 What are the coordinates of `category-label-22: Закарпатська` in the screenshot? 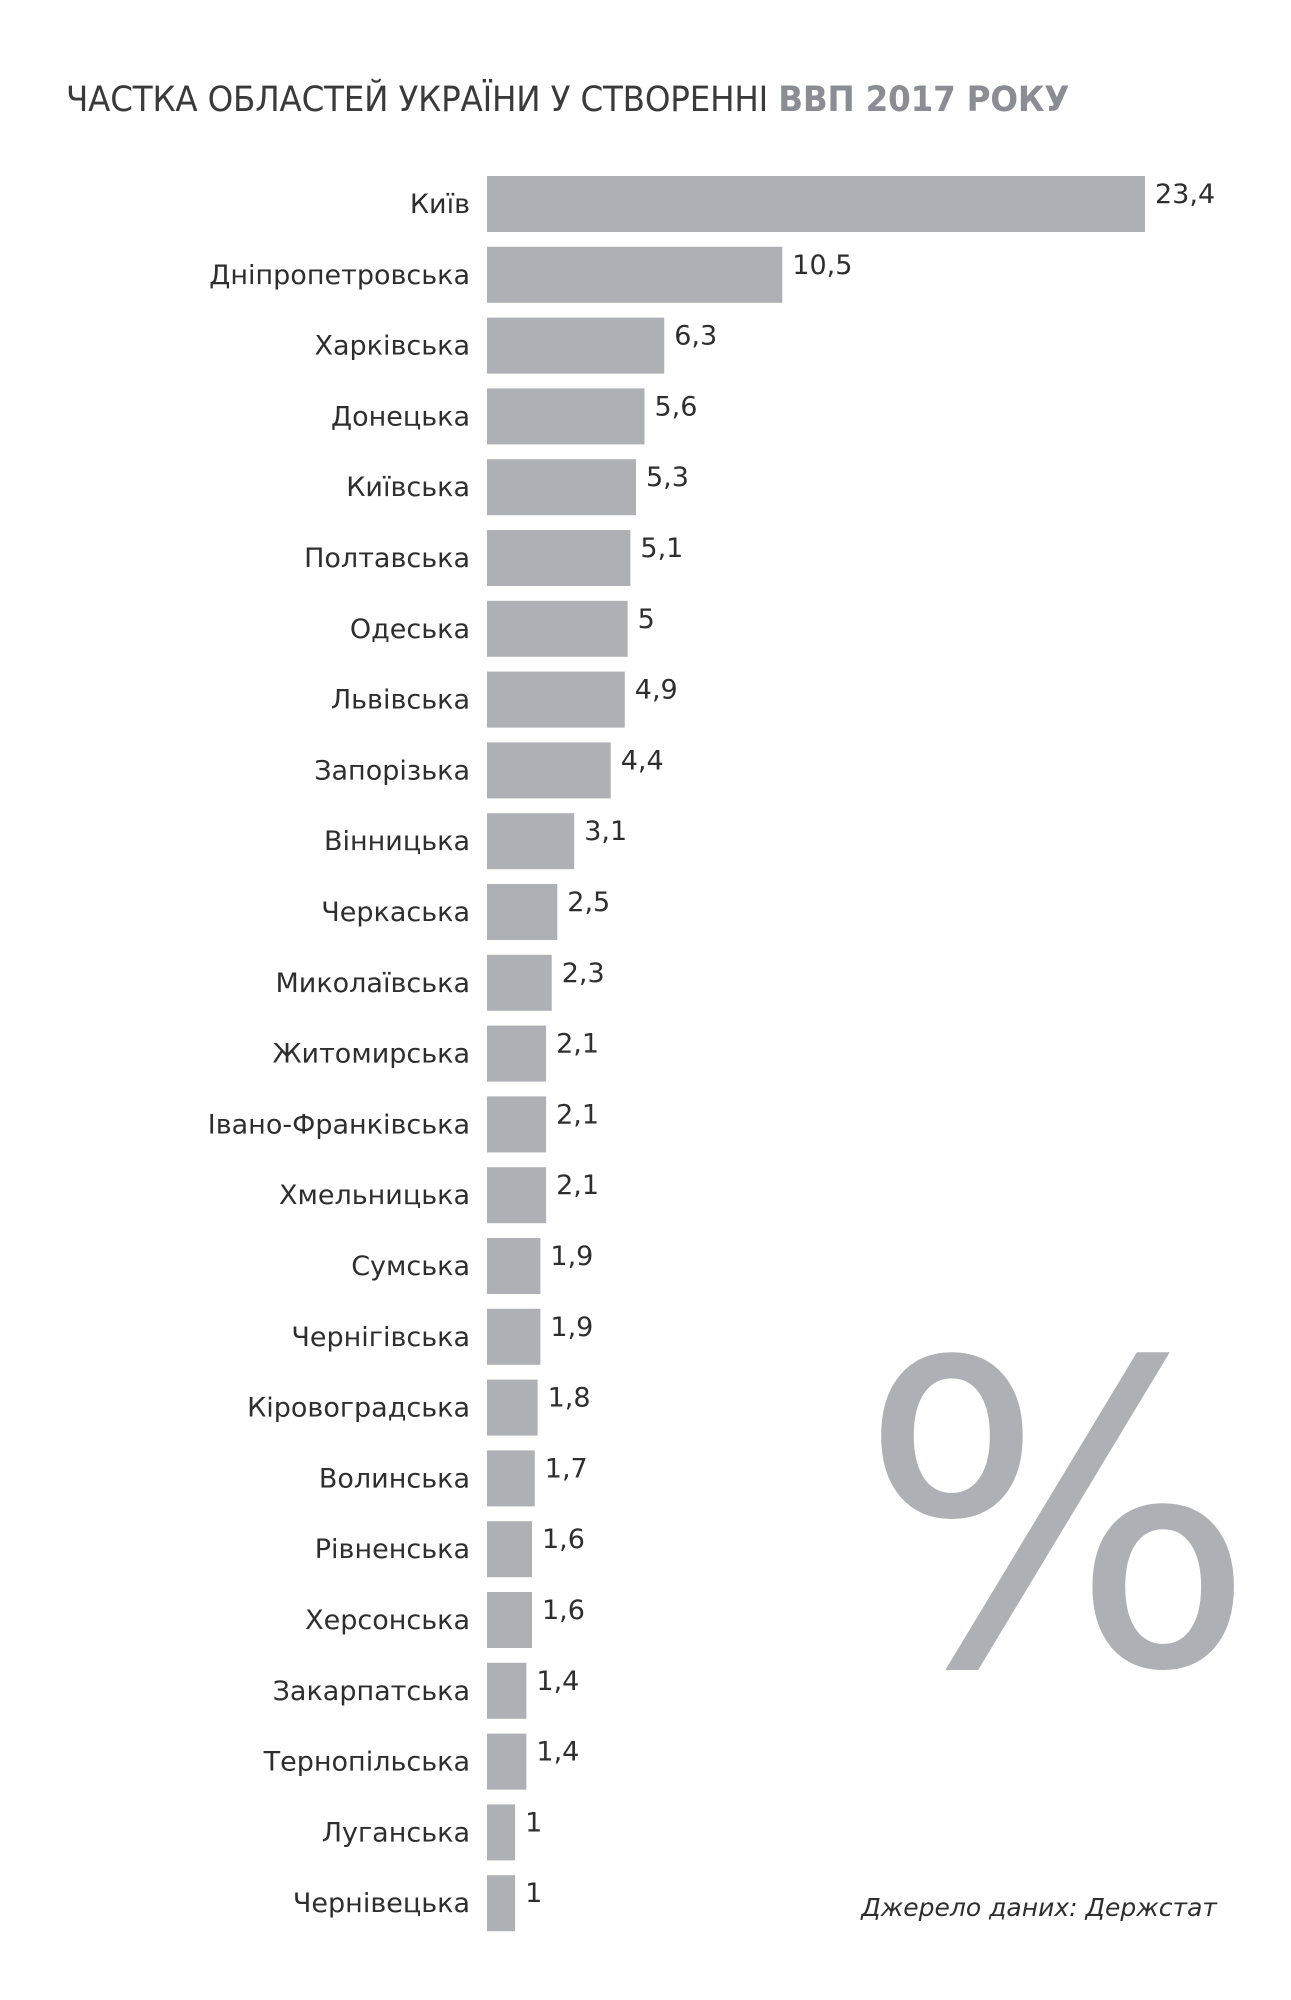 It's located at (371, 1691).